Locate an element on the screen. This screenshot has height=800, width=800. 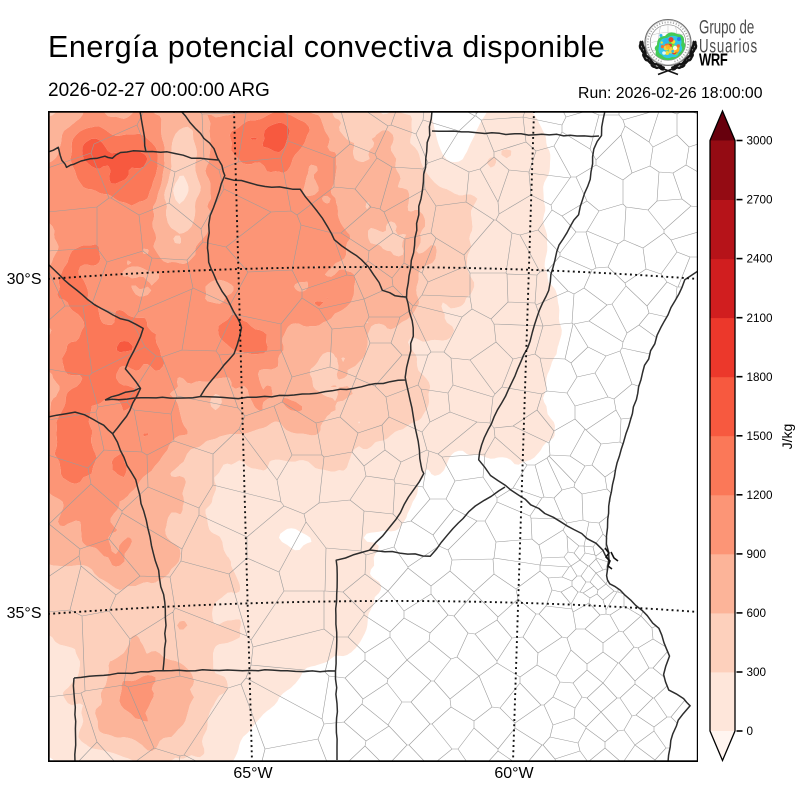
svg-text: 300 is located at coordinates (757, 672).